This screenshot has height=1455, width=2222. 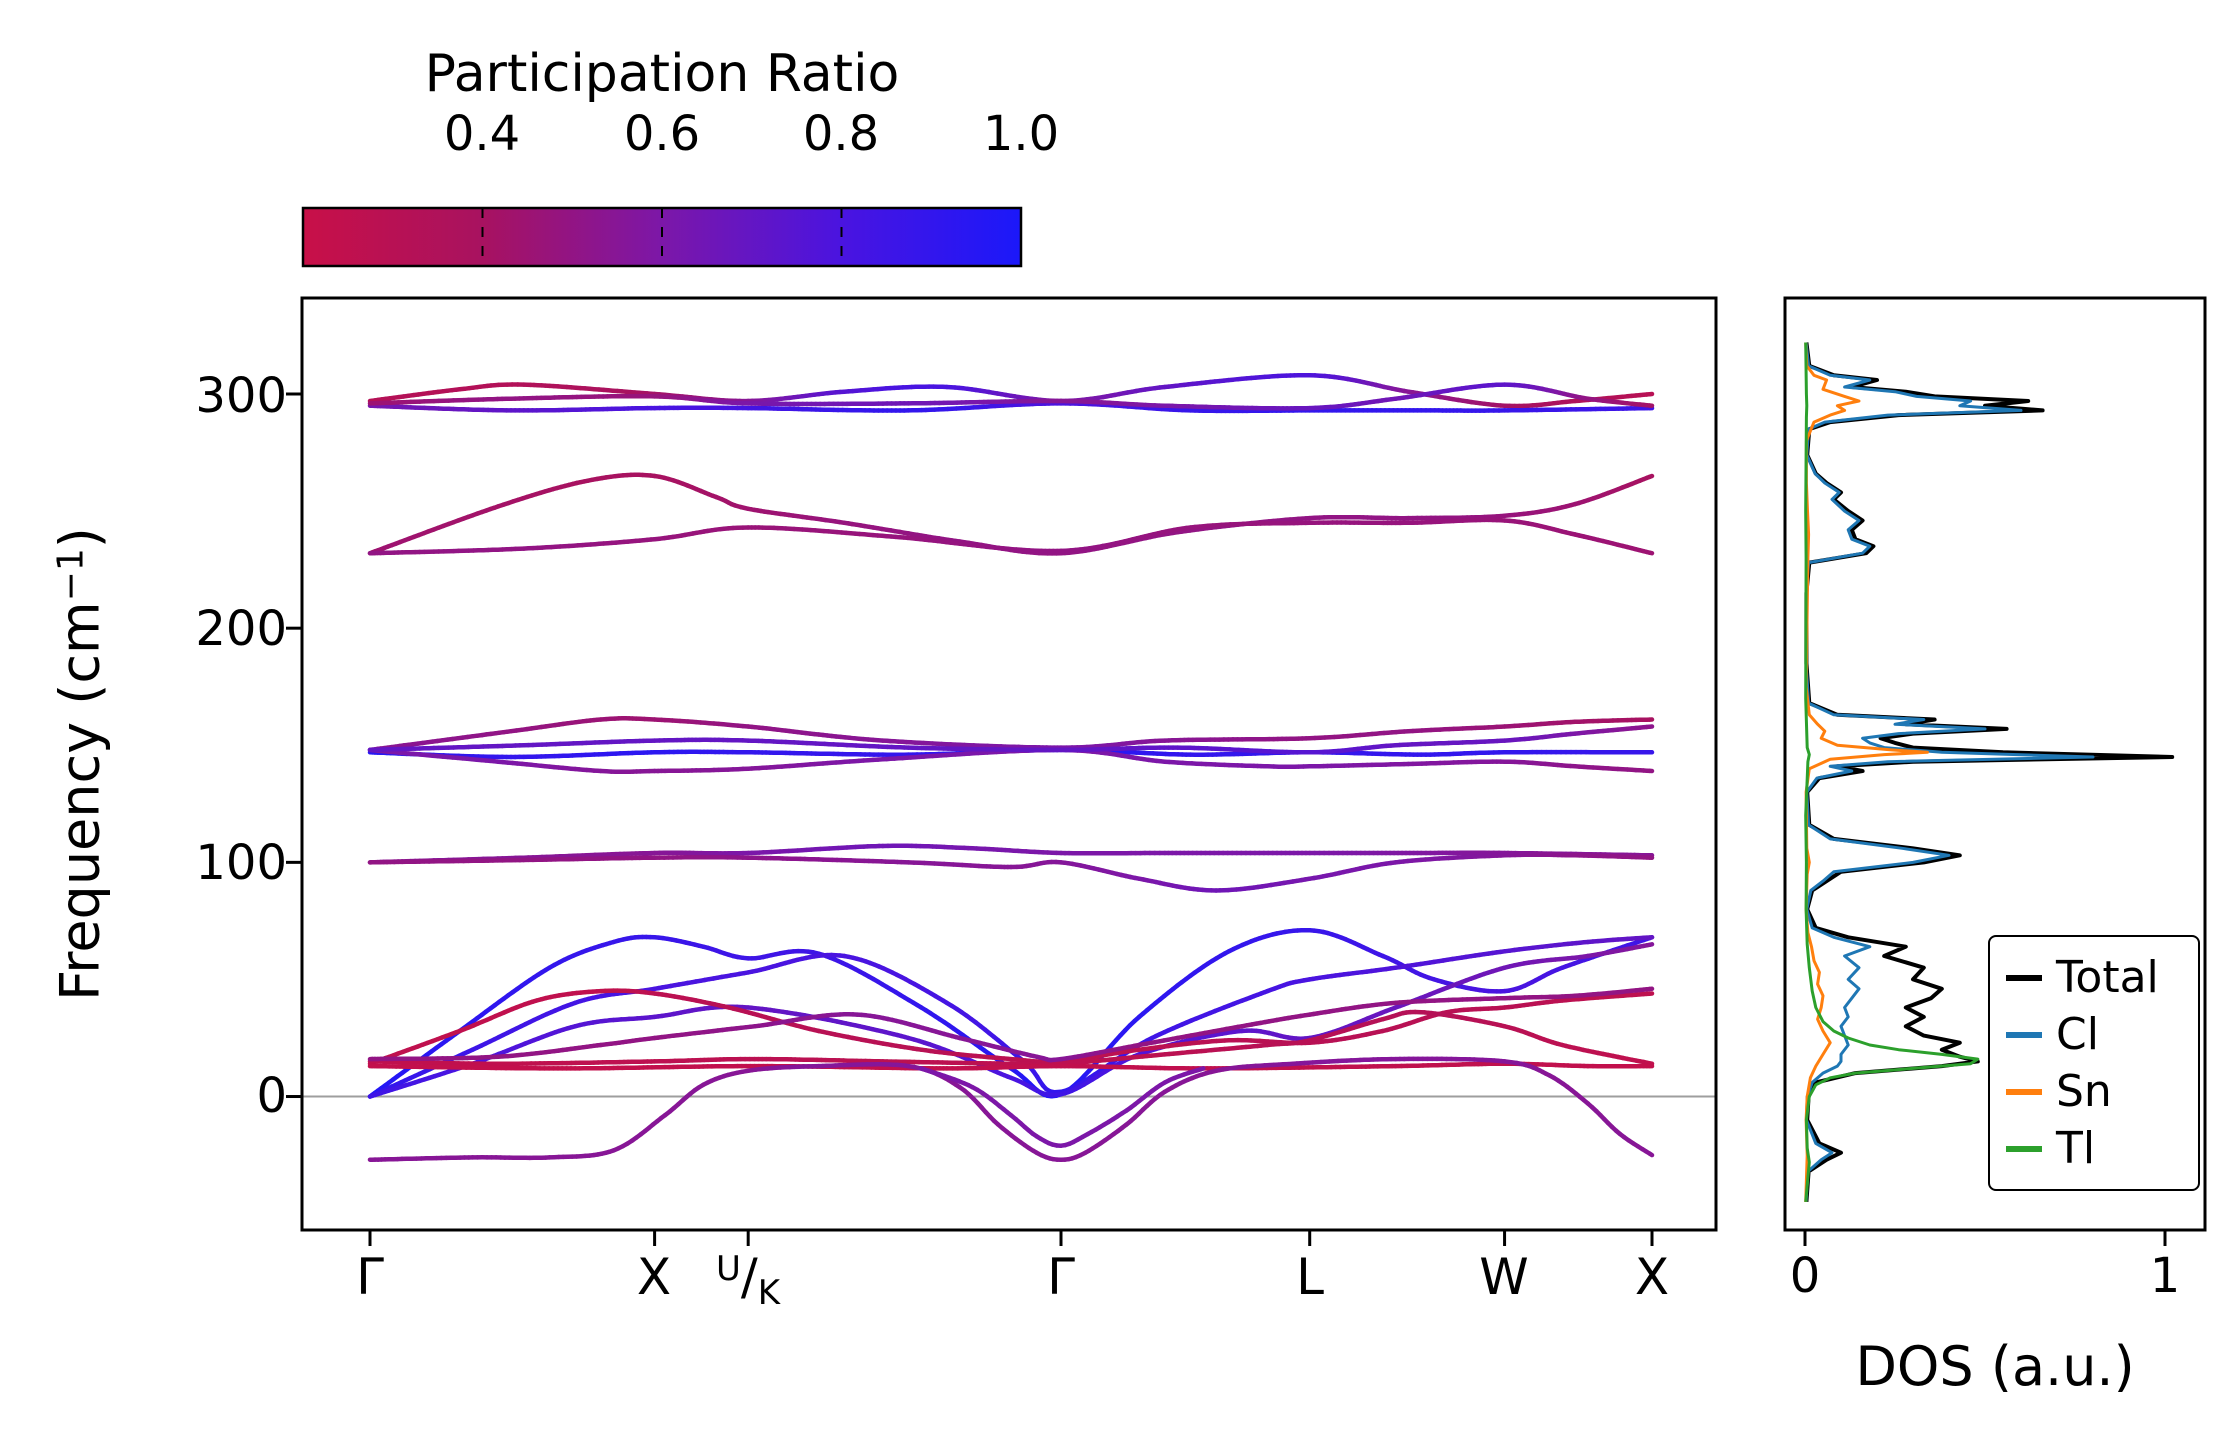 What do you see at coordinates (1995, 1366) in the screenshot?
I see `dos-x-axis-label: DOS (a.u.)` at bounding box center [1995, 1366].